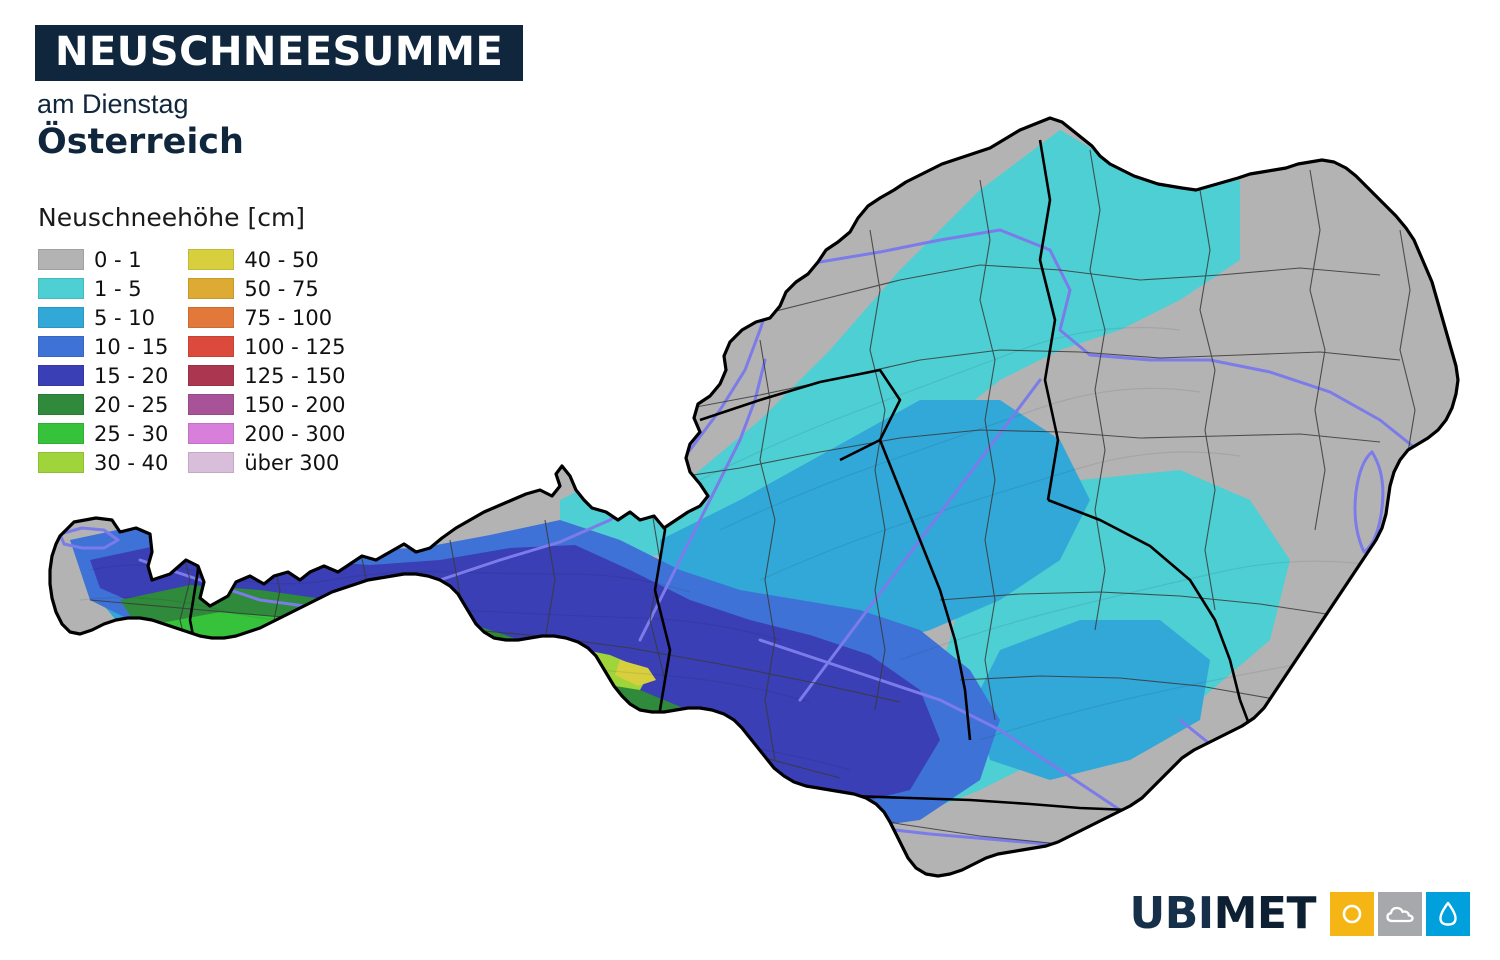 The image size is (1500, 960). I want to click on legend-label: über 300, so click(292, 462).